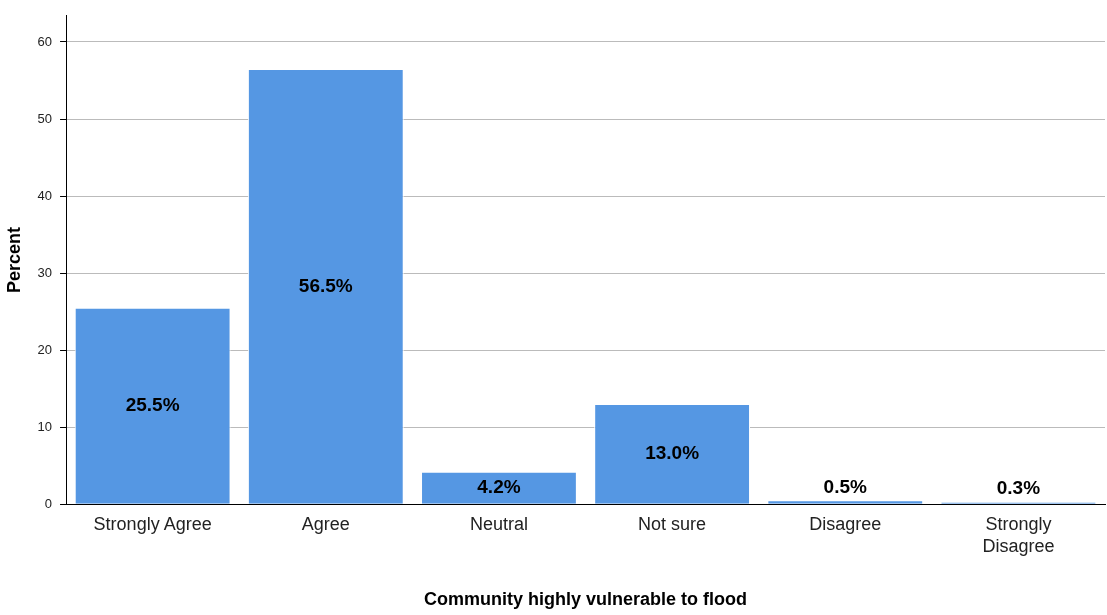 Image resolution: width=1107 pixels, height=615 pixels. Describe the element at coordinates (152, 404) in the screenshot. I see `data-label: 25.5%` at that location.